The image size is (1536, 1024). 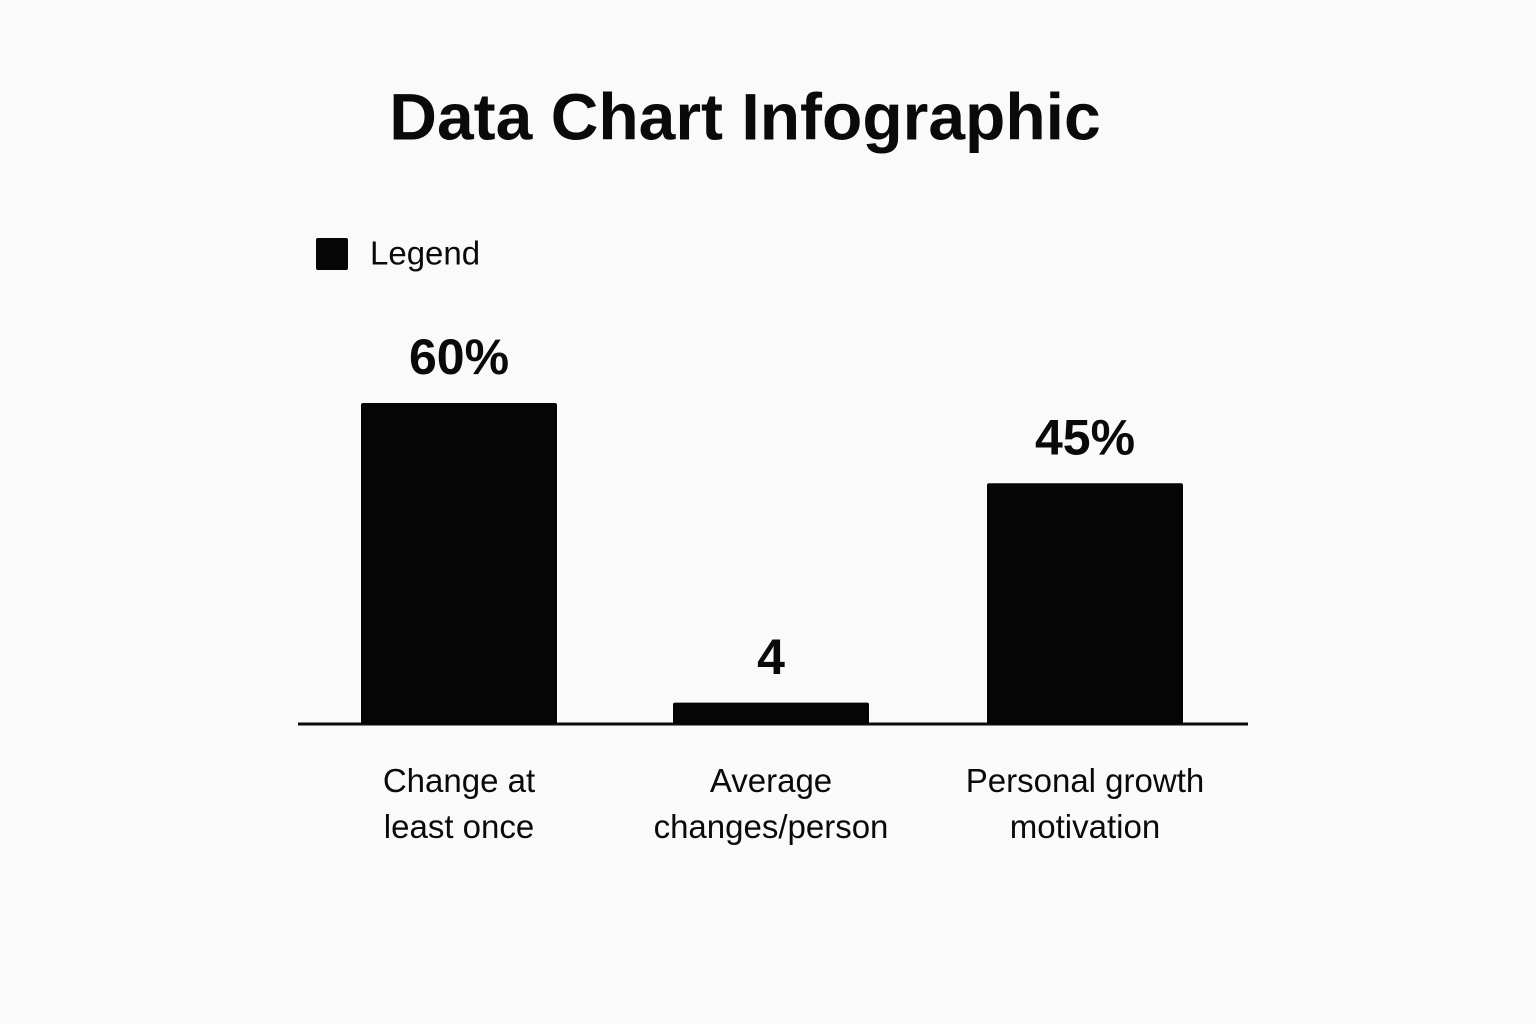 What do you see at coordinates (1085, 803) in the screenshot?
I see `category-label: Personal growth motivation` at bounding box center [1085, 803].